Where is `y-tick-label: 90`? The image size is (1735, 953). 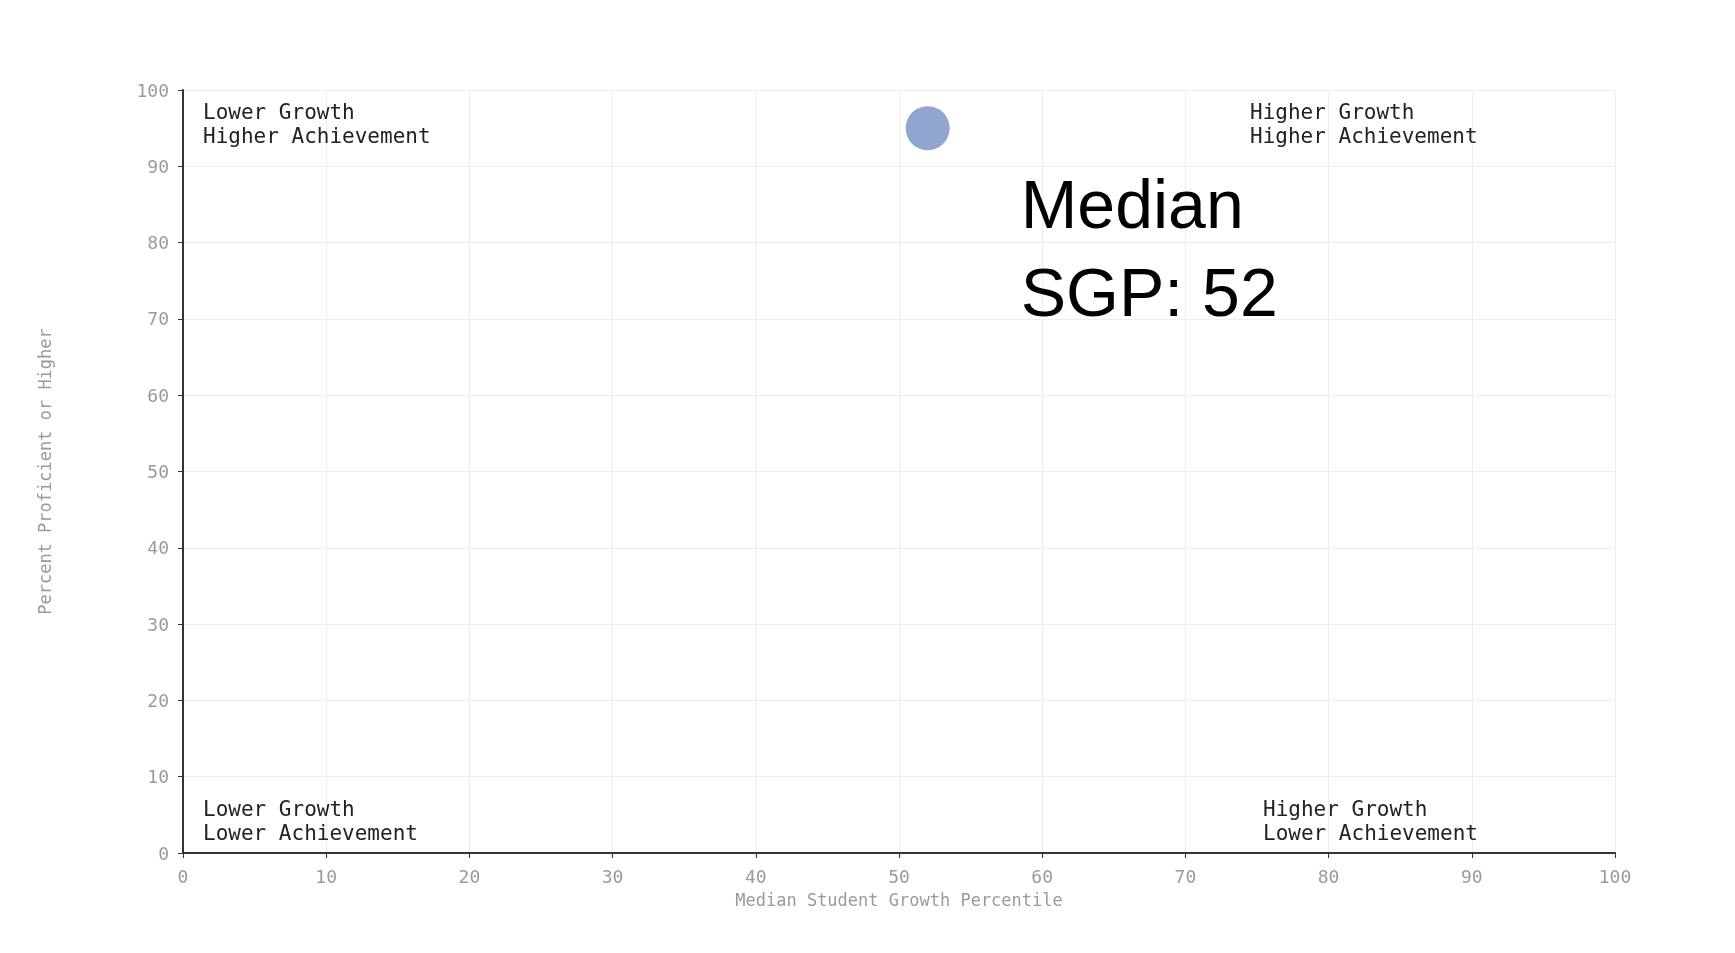
y-tick-label: 90 is located at coordinates (158, 166).